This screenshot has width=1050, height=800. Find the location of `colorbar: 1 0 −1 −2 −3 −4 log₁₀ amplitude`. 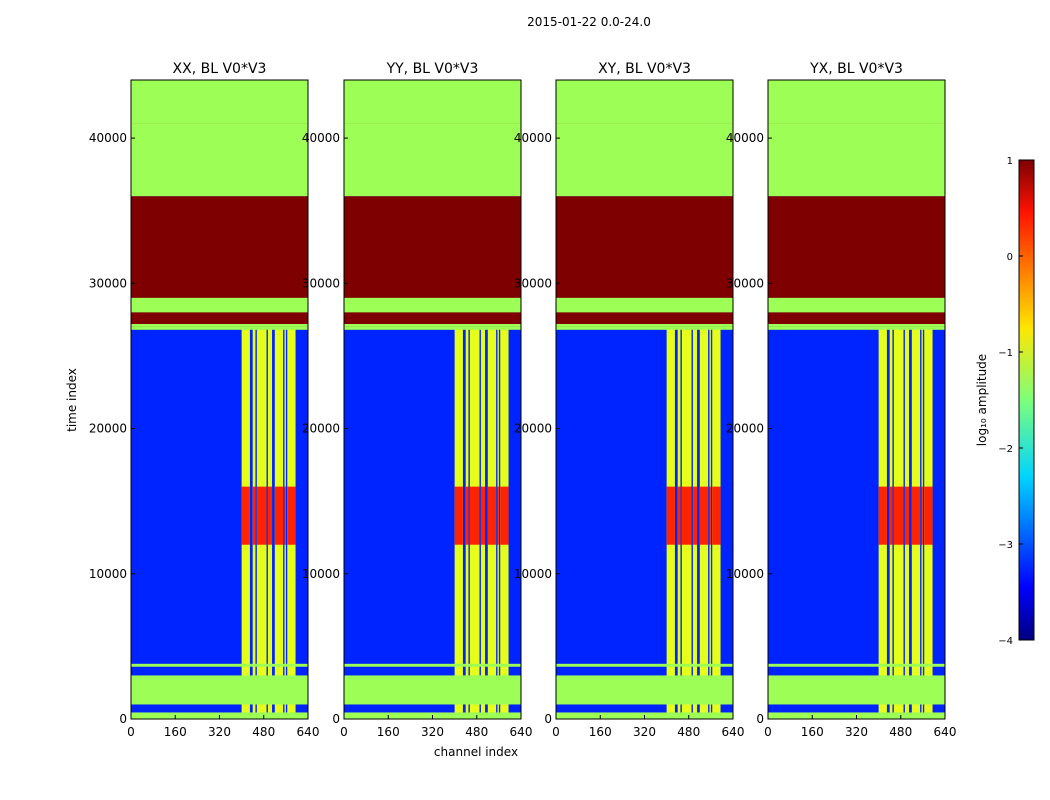

colorbar: 1 0 −1 −2 −3 −4 log₁₀ amplitude is located at coordinates (1005, 401).